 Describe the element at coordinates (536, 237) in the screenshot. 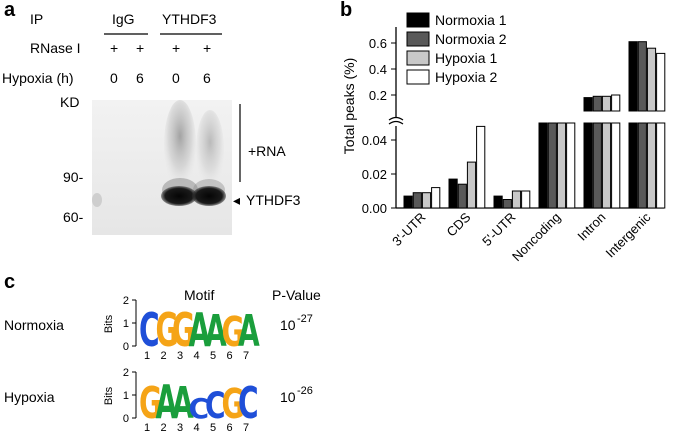

I see `x-category-label: Noncoding` at that location.